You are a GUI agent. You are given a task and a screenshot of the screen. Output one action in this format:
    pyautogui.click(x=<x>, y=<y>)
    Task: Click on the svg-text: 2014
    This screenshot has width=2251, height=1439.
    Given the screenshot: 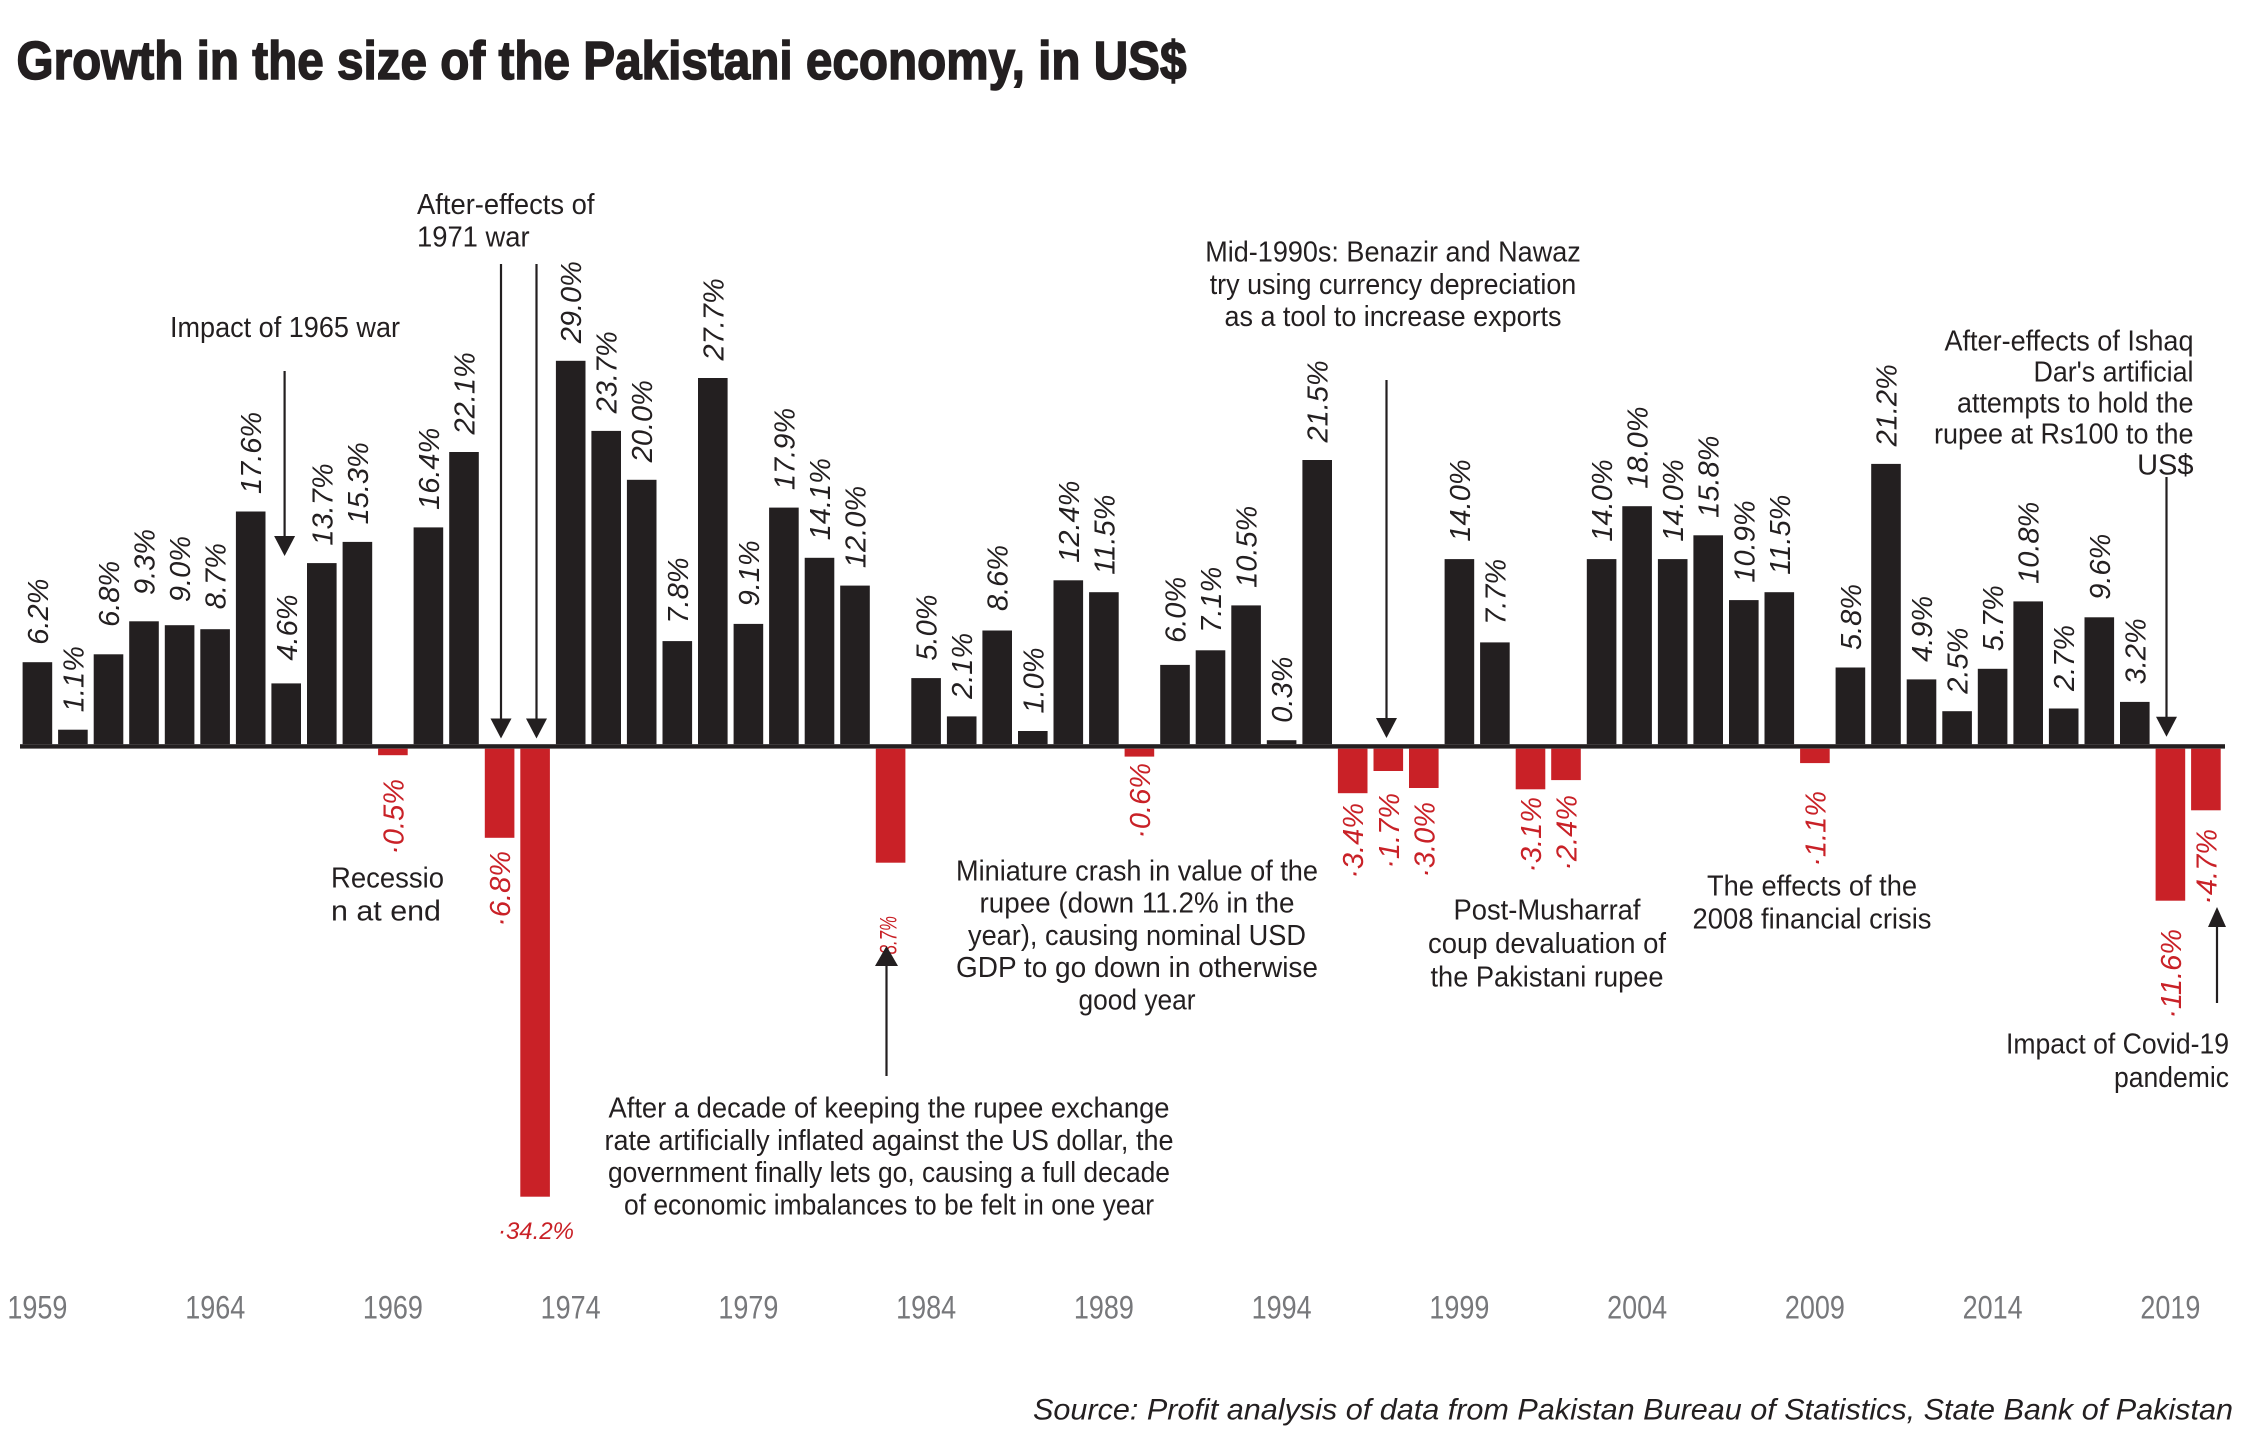 What is the action you would take?
    pyautogui.click(x=1993, y=1308)
    